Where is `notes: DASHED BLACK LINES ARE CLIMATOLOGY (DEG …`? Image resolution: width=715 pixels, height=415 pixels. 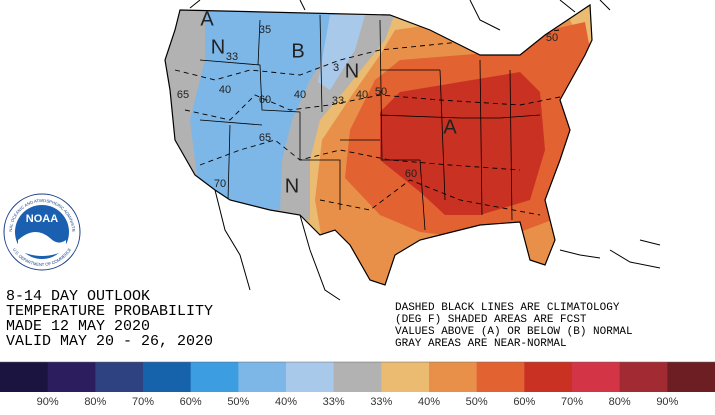
notes: DASHED BLACK LINES ARE CLIMATOLOGY (DEG … is located at coordinates (514, 326).